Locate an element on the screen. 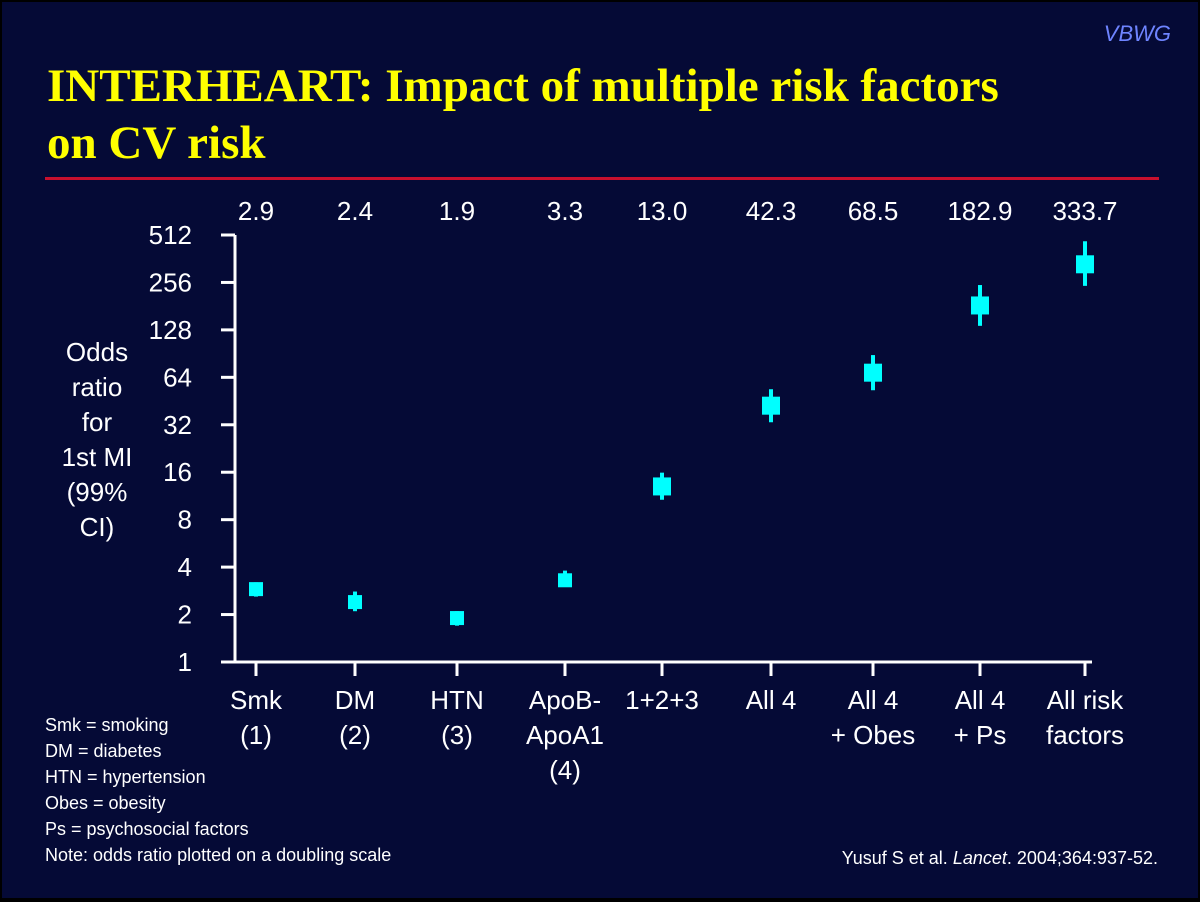 The width and height of the screenshot is (1200, 902). category-label: HTN (3) is located at coordinates (456, 717).